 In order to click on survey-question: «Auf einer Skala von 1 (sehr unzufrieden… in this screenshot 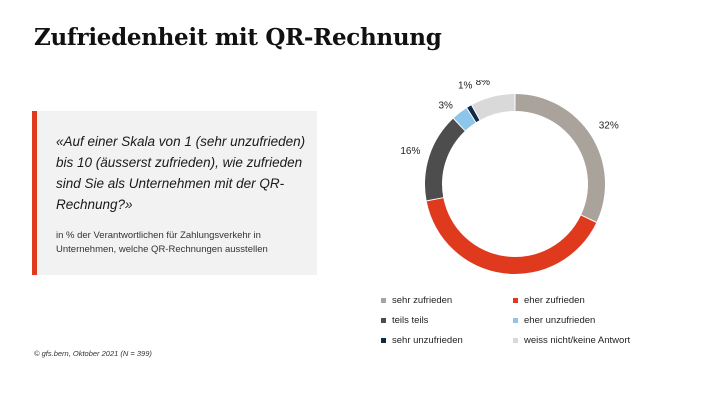, I will do `click(181, 173)`.